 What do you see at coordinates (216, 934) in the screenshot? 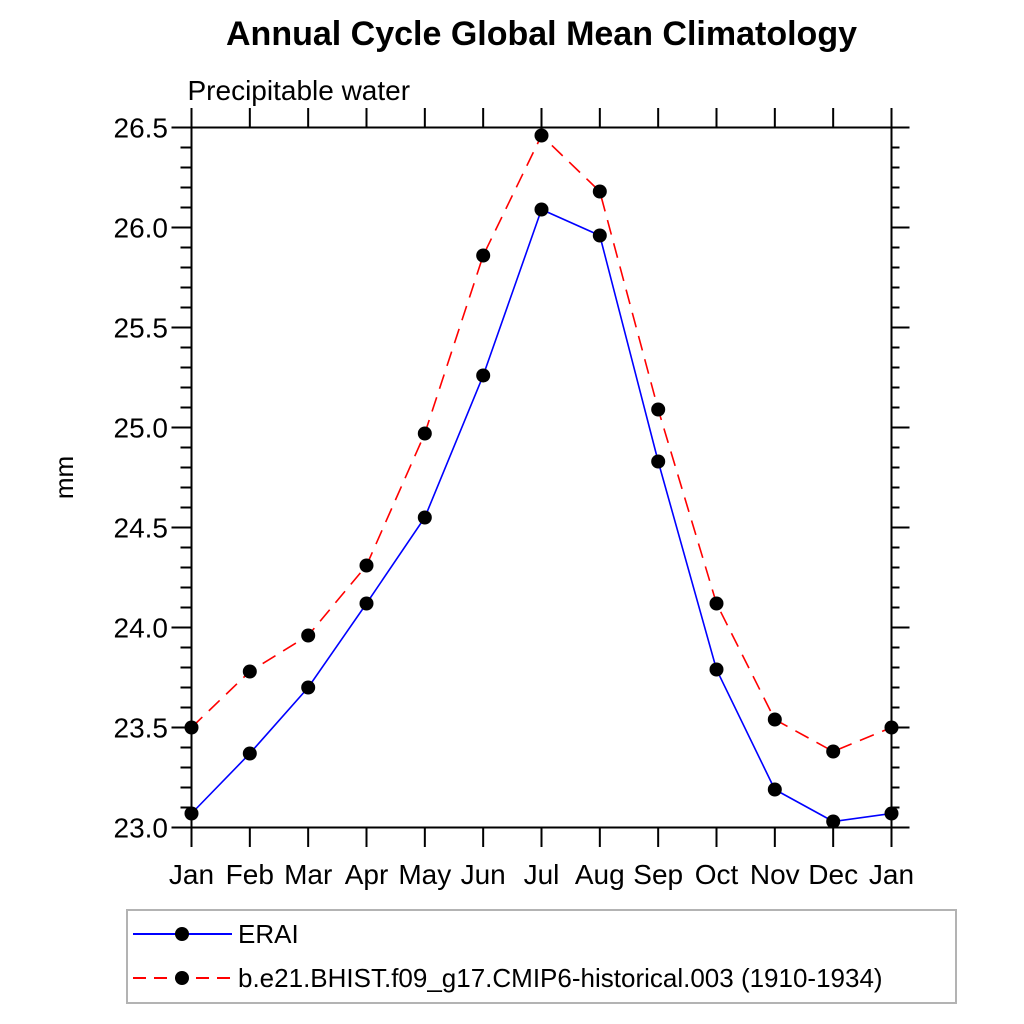
I see `legend-entry-erai: ERAI` at bounding box center [216, 934].